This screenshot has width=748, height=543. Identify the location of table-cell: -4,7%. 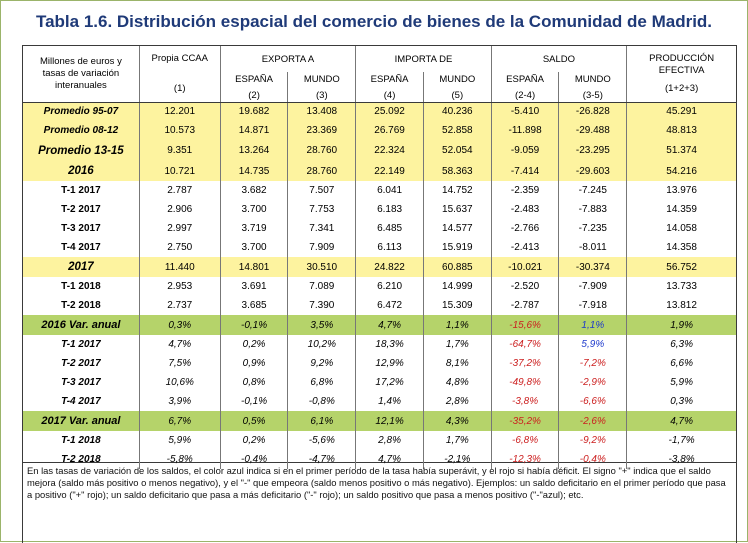
(322, 459).